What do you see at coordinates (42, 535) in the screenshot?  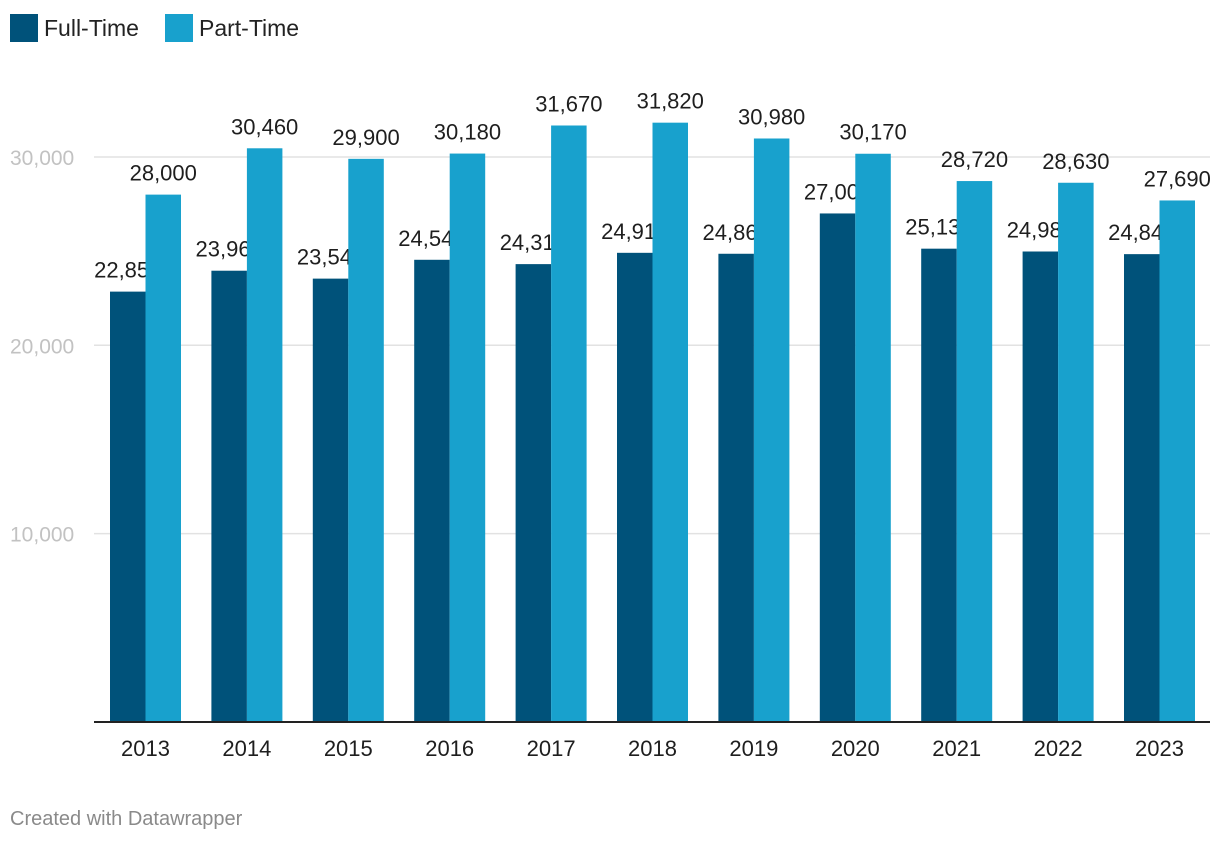 I see `y-tick-label: 10,000` at bounding box center [42, 535].